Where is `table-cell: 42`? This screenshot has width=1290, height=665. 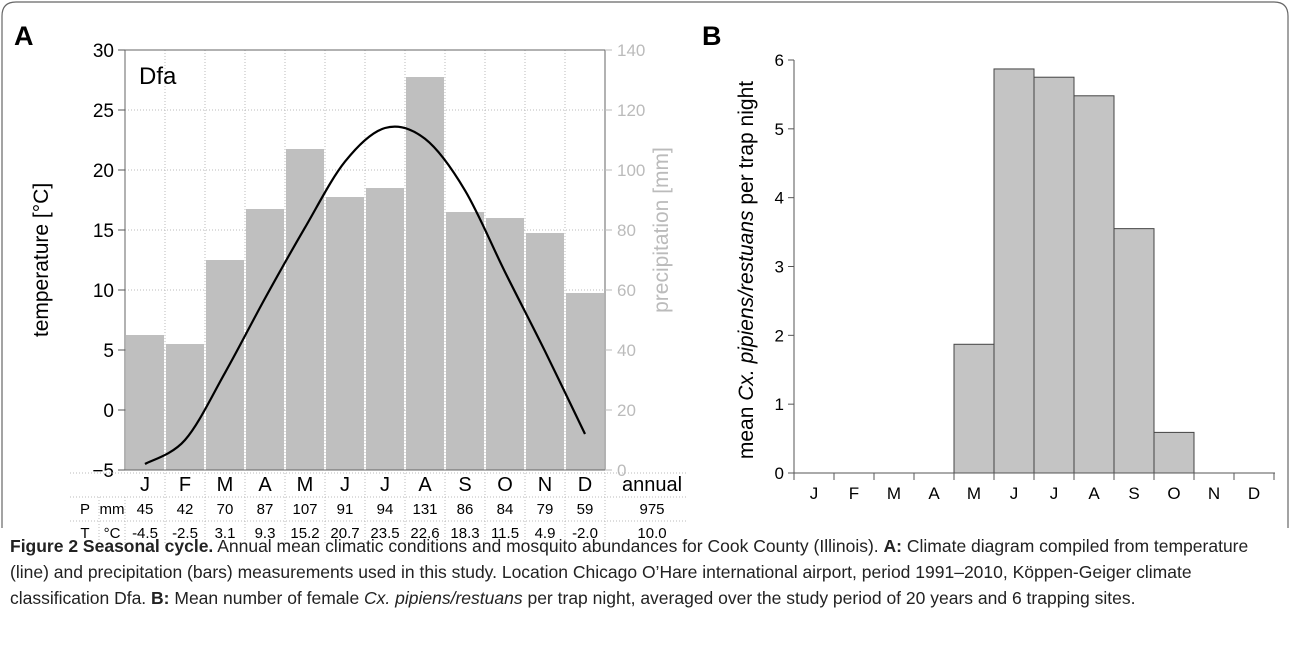
table-cell: 42 is located at coordinates (185, 509).